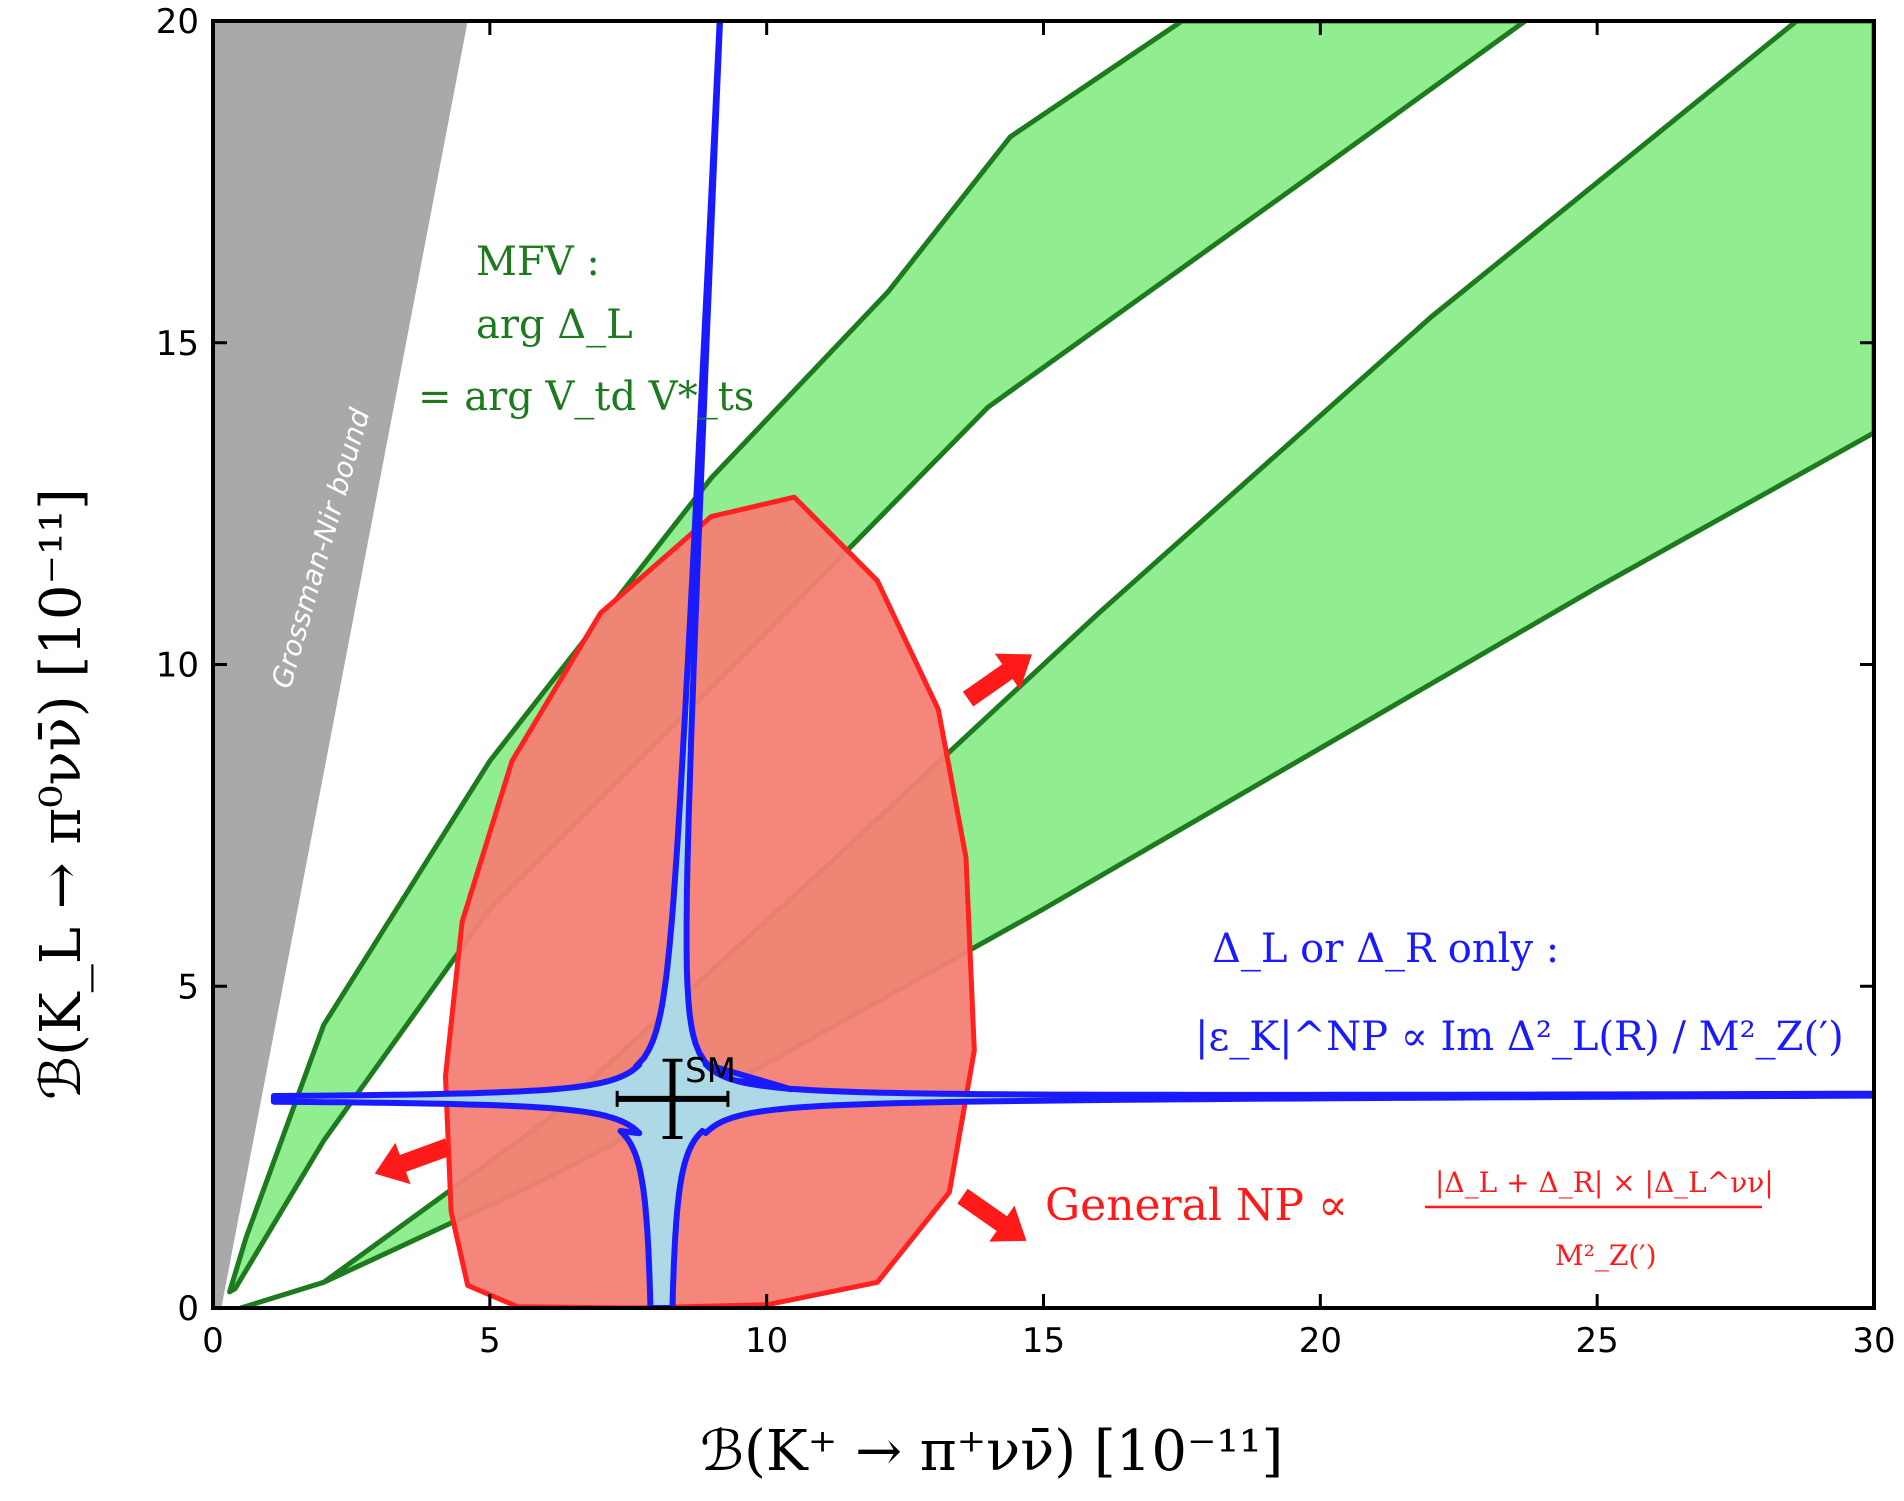  I want to click on blue-line-2: |ε_K|^NP ∝ Im Δ²_L(R) / M²_Z(′), so click(1519, 1037).